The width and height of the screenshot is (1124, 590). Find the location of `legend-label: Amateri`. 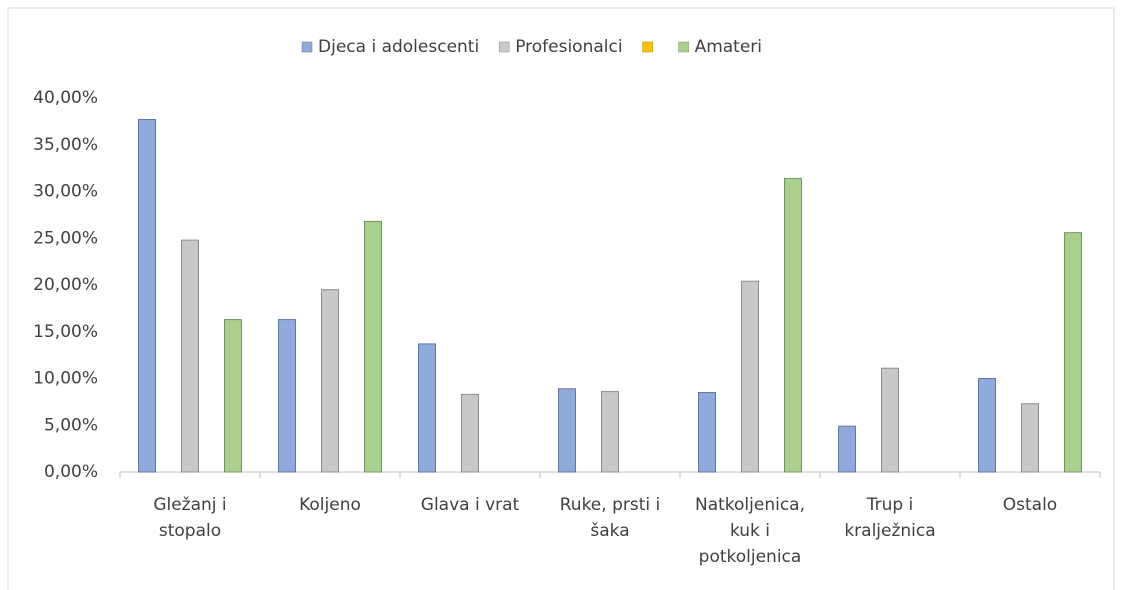

legend-label: Amateri is located at coordinates (728, 47).